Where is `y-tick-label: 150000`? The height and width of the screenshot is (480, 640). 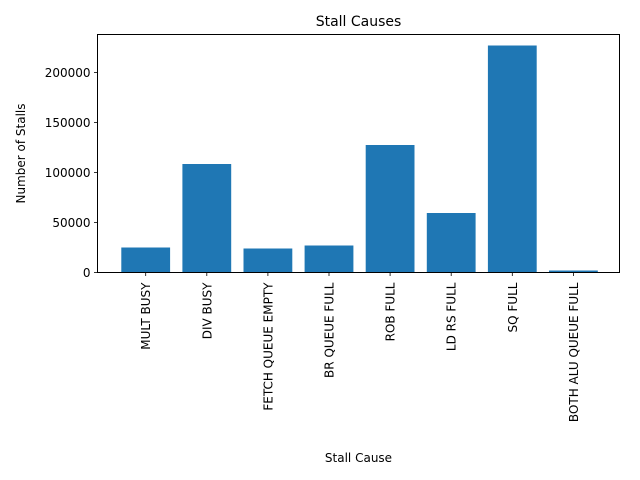
y-tick-label: 150000 is located at coordinates (68, 123).